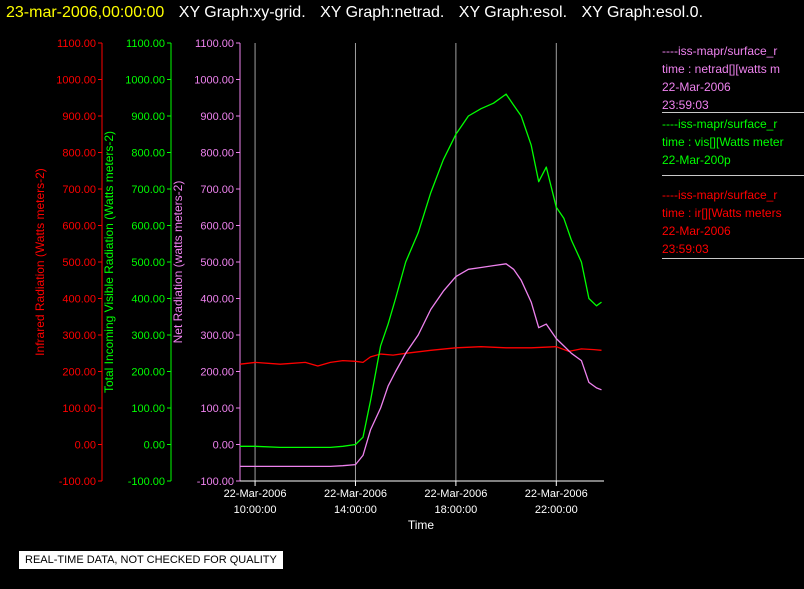 The image size is (804, 589). I want to click on ir-y-tick-label: 100.00, so click(79, 409).